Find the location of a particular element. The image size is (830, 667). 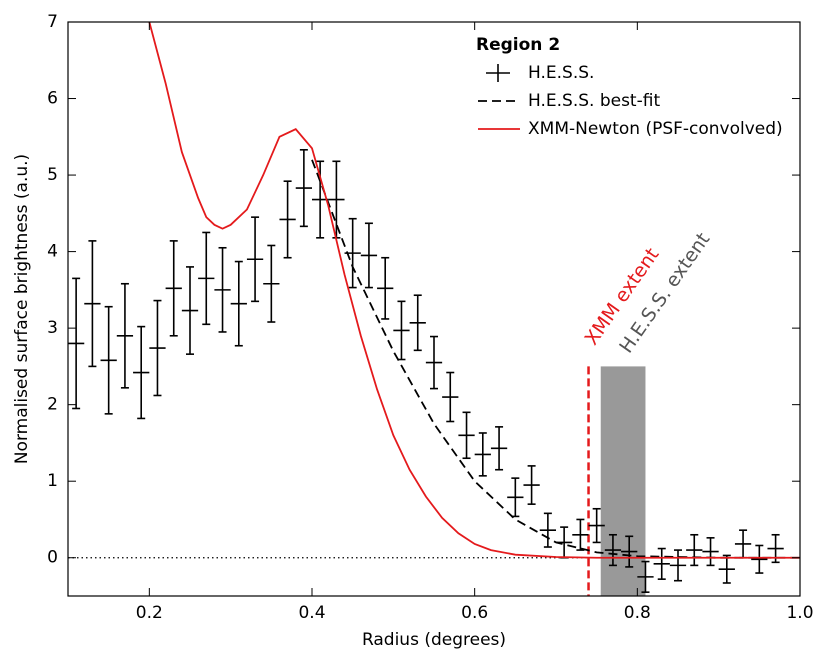

y-tick-label: 5 is located at coordinates (52, 175).